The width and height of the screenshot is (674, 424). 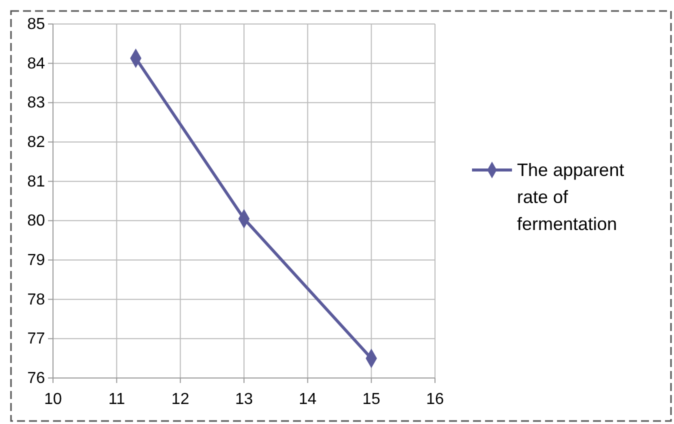 I want to click on y-tick-label: 79, so click(x=36, y=260).